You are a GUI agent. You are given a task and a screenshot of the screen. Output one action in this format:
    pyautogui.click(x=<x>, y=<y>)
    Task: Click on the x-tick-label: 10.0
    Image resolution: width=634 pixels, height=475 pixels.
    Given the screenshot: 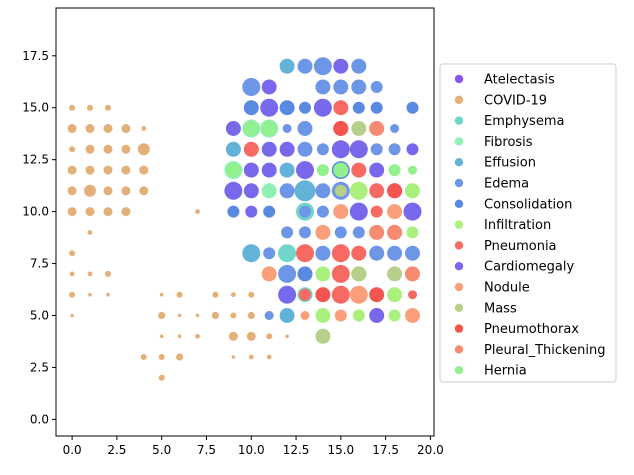 What is the action you would take?
    pyautogui.click(x=251, y=450)
    